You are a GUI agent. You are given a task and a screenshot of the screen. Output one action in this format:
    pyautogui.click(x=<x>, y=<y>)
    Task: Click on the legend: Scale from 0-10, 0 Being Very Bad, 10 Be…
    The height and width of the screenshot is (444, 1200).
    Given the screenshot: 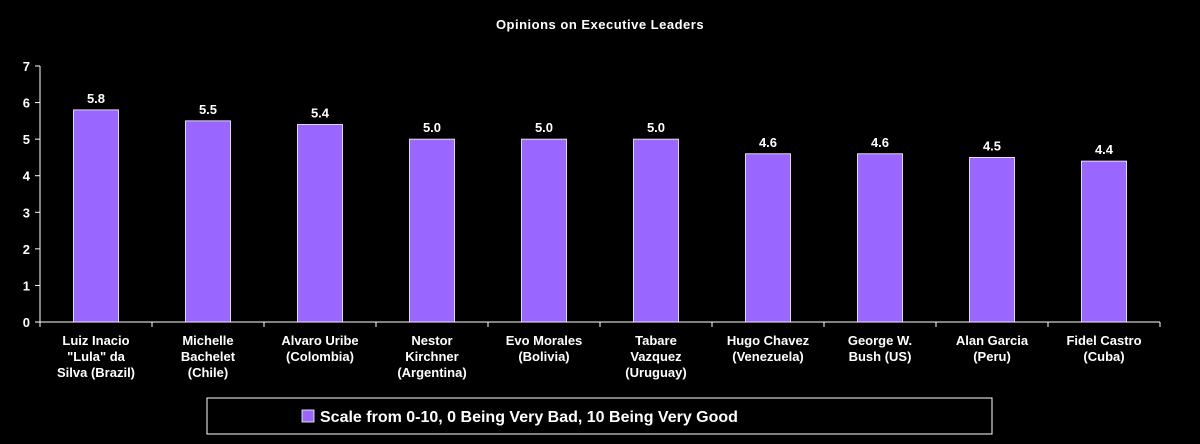 What is the action you would take?
    pyautogui.click(x=599, y=416)
    